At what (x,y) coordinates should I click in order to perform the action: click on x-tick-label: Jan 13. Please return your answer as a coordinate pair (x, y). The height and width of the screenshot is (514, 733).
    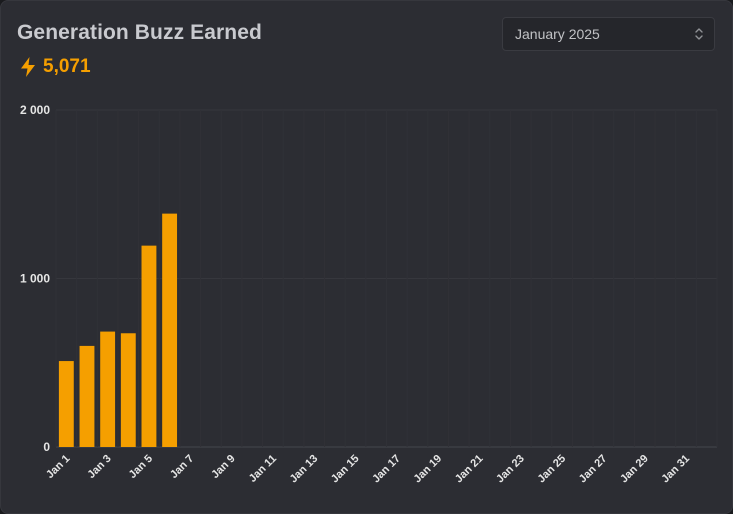
    Looking at the image, I should click on (304, 469).